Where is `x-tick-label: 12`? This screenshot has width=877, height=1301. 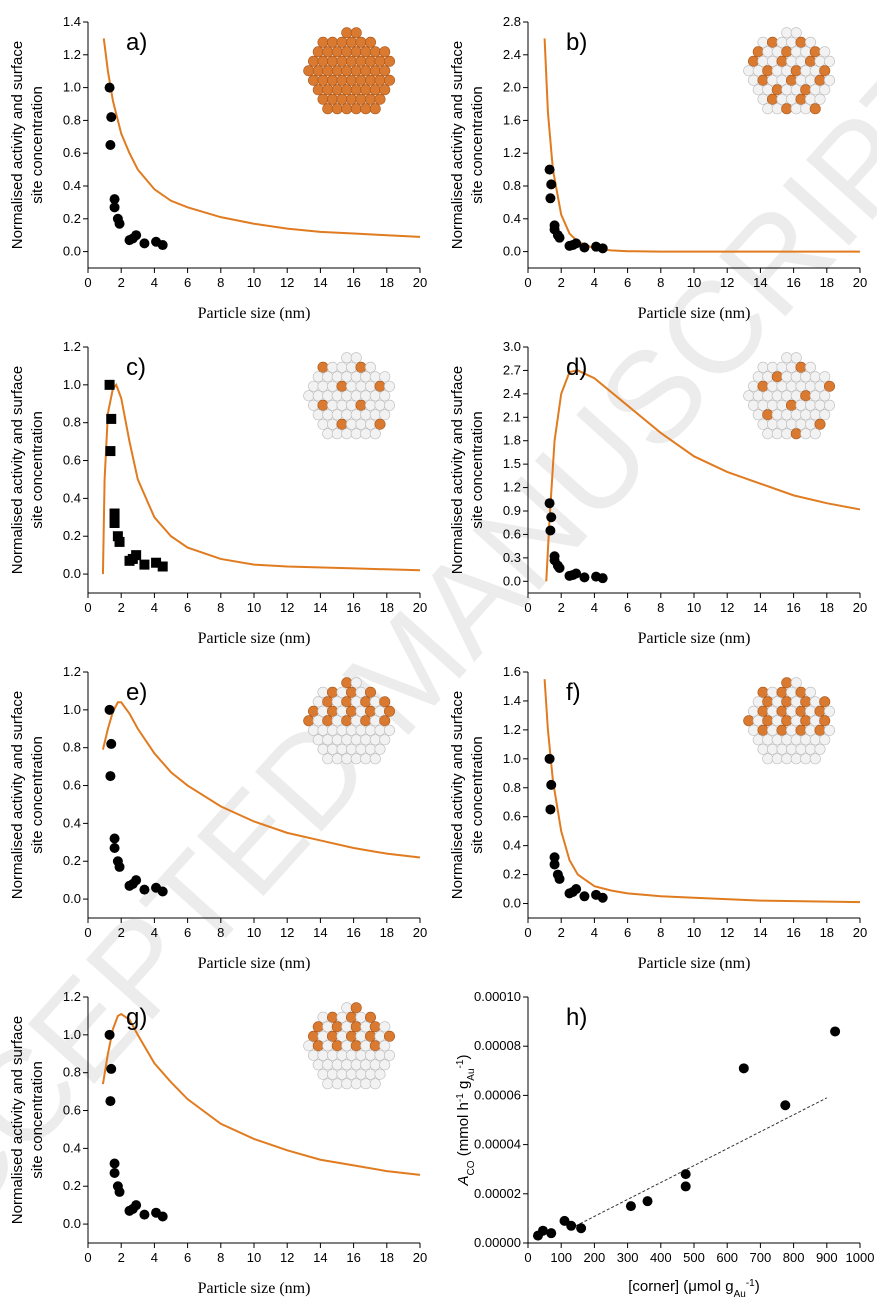 x-tick-label: 12 is located at coordinates (287, 932).